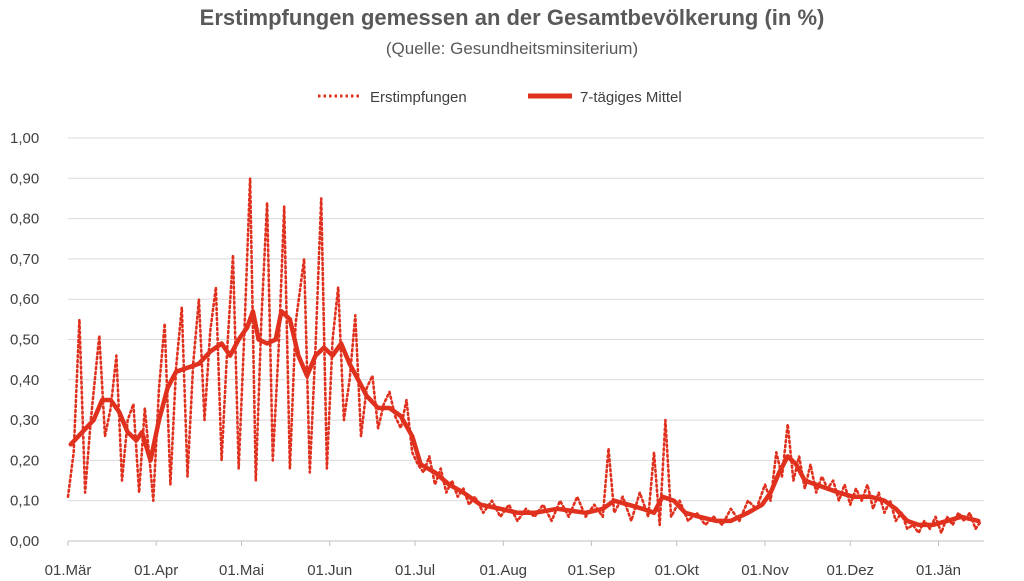 The width and height of the screenshot is (1024, 581). I want to click on y-tick-label: 0,60, so click(24, 299).